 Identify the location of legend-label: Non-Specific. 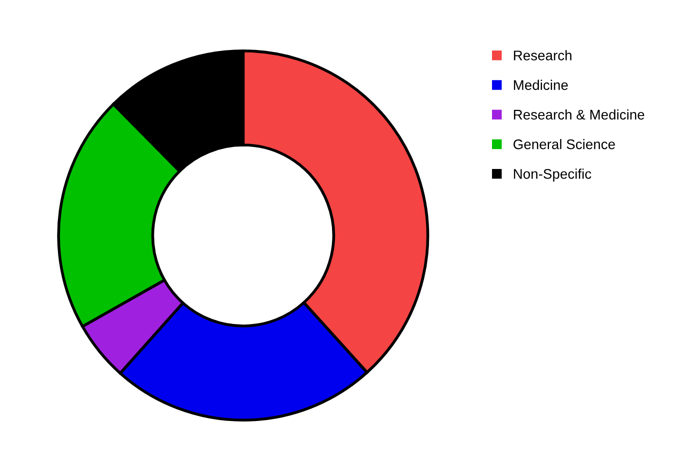
(553, 175).